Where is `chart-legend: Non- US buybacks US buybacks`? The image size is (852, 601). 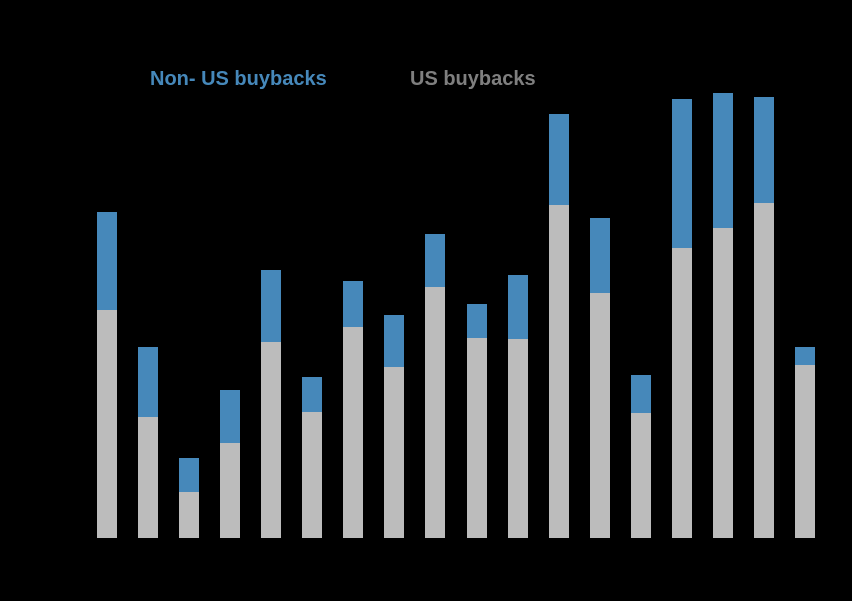
chart-legend: Non- US buybacks US buybacks is located at coordinates (426, 82).